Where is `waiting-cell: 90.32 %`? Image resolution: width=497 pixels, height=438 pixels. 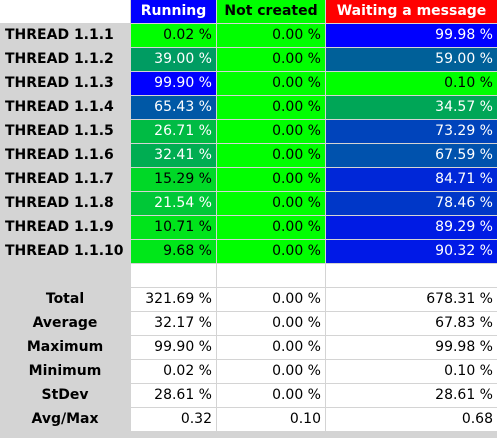 waiting-cell: 90.32 % is located at coordinates (411, 251).